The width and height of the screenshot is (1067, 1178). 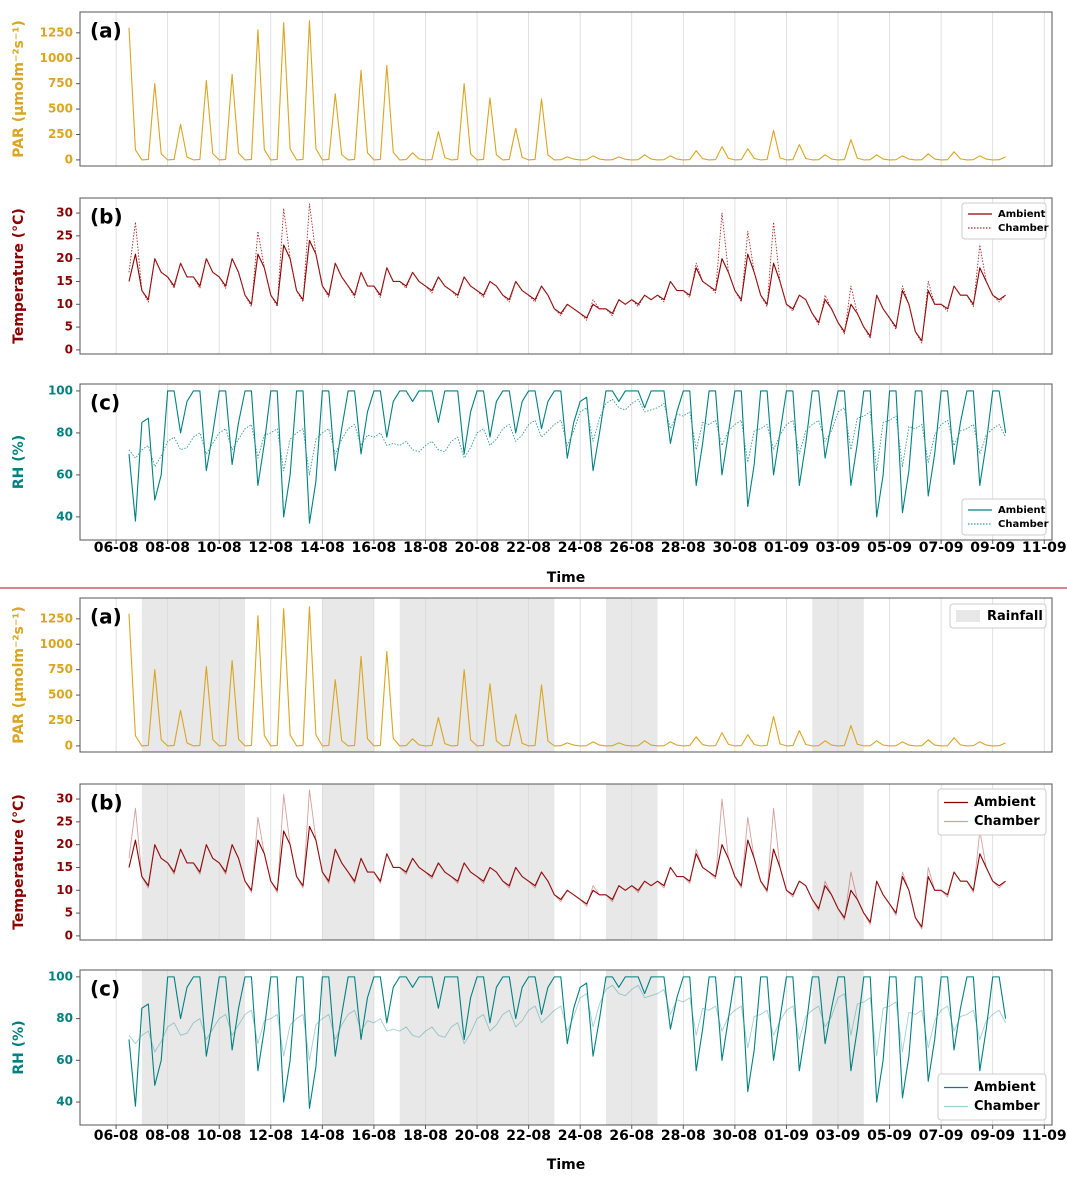 What do you see at coordinates (968, 616) in the screenshot?
I see `legend-swatch` at bounding box center [968, 616].